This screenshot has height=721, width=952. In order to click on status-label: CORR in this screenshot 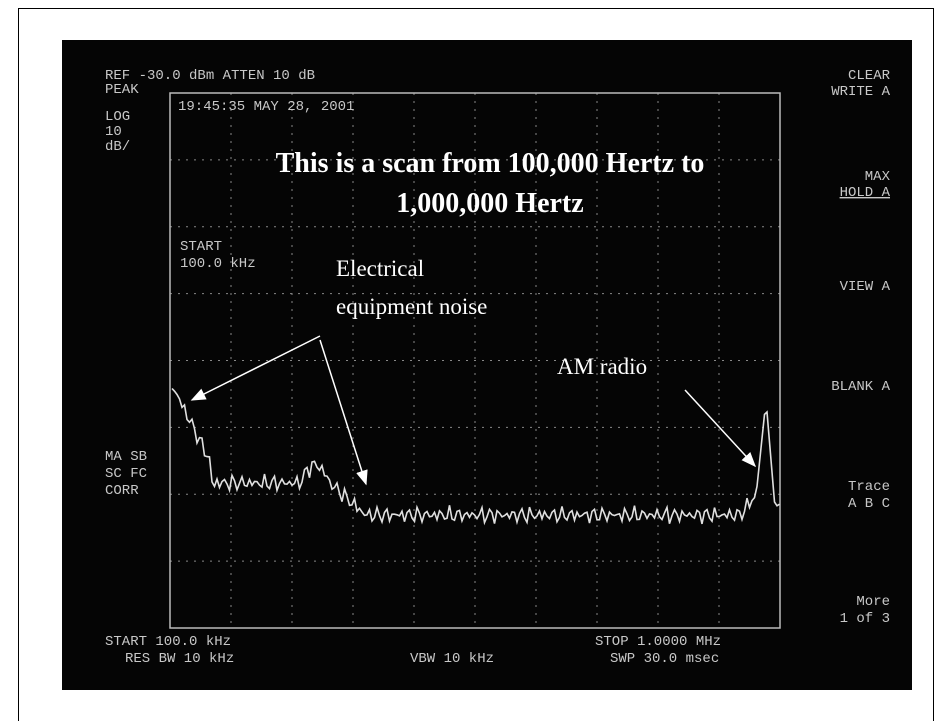, I will do `click(122, 491)`.